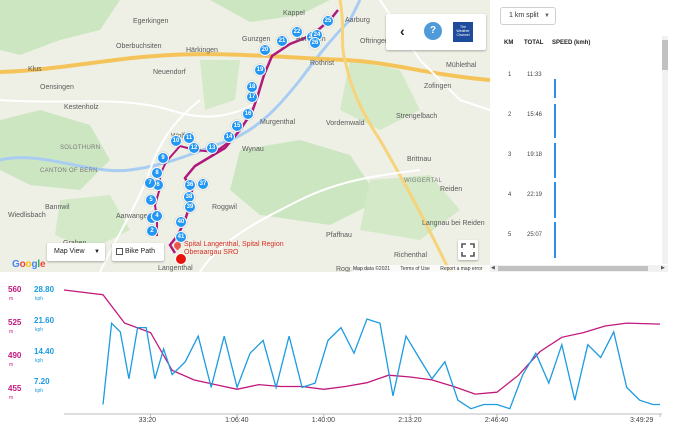  I want to click on x-tick-label: 1:06:40, so click(237, 420).